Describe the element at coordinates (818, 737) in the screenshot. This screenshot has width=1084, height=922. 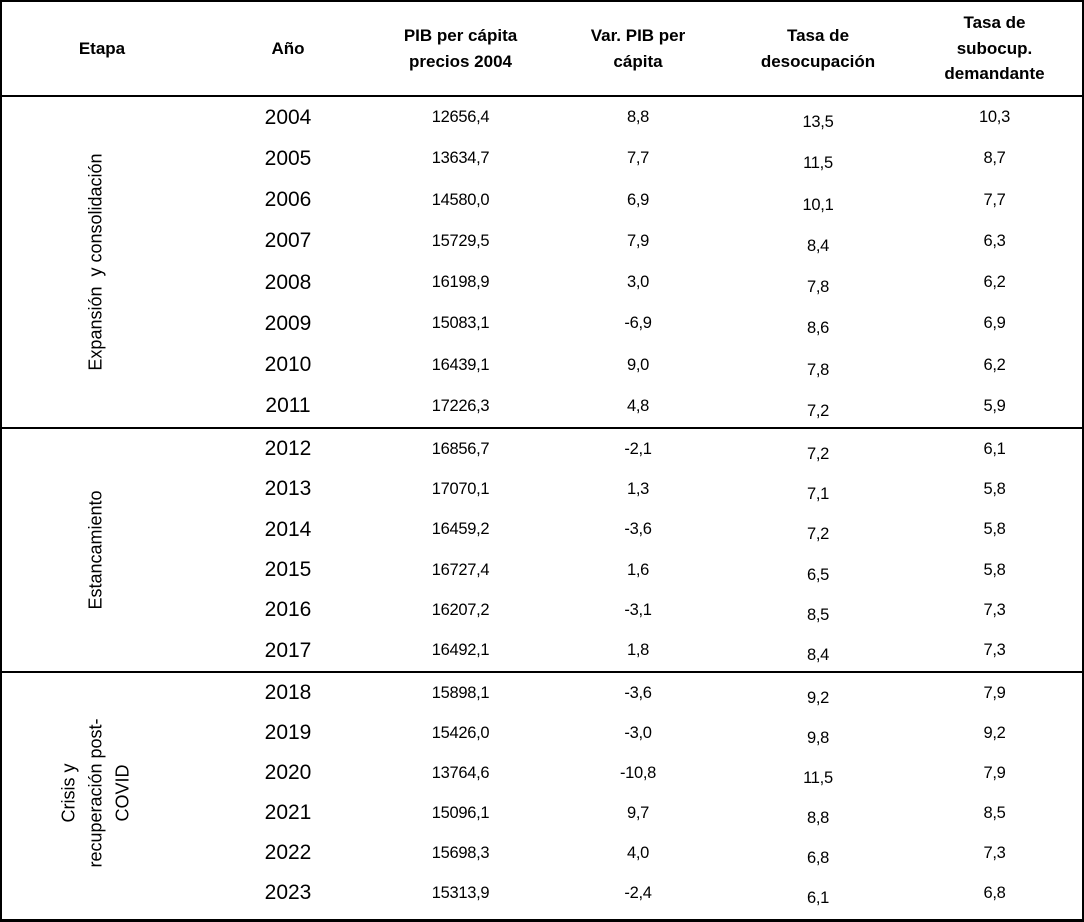
I see `desocupacion-cell: 9,8` at that location.